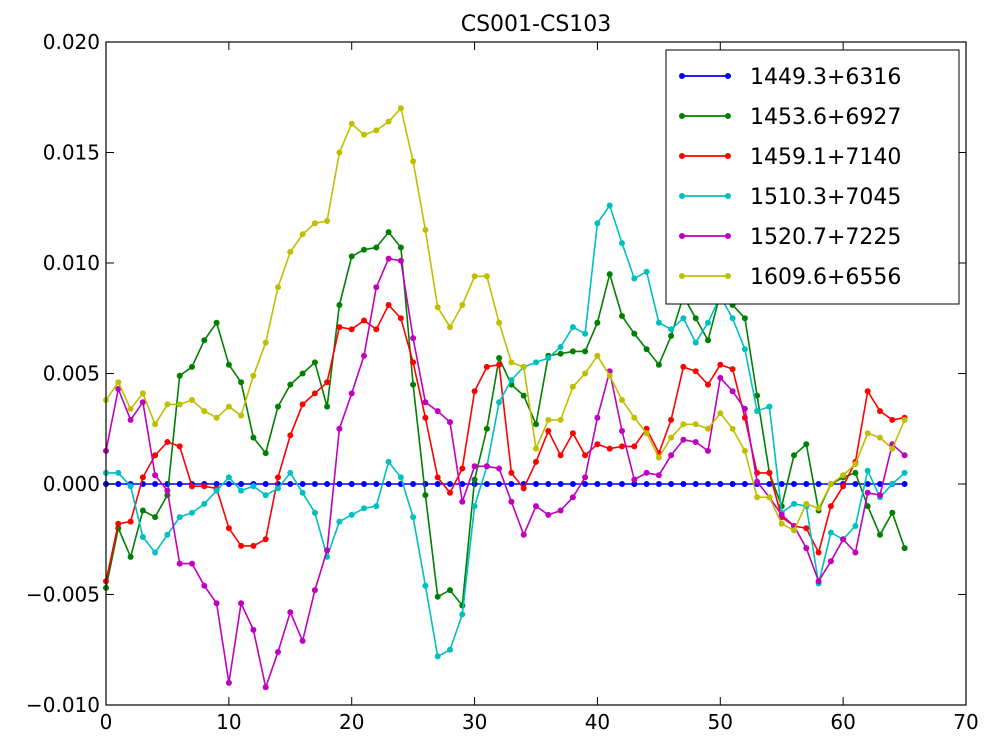 The width and height of the screenshot is (986, 738). I want to click on legend-label: 1520.7+7225, so click(825, 237).